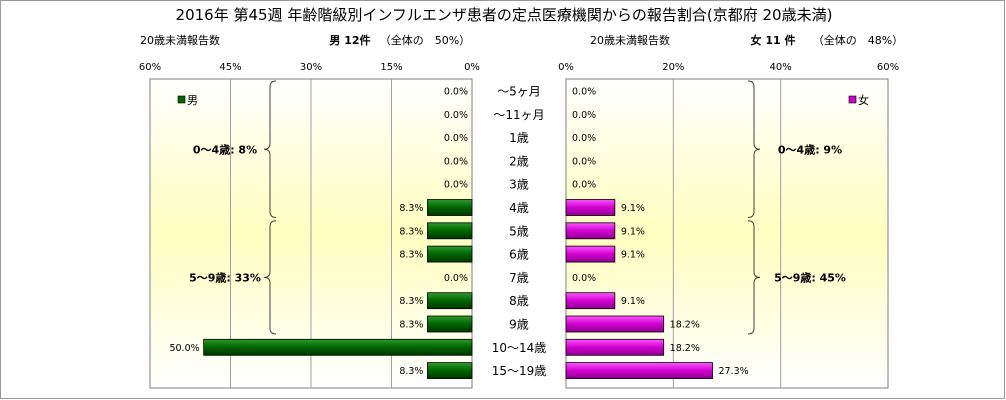  What do you see at coordinates (391, 67) in the screenshot?
I see `left-tick-label: 15%` at bounding box center [391, 67].